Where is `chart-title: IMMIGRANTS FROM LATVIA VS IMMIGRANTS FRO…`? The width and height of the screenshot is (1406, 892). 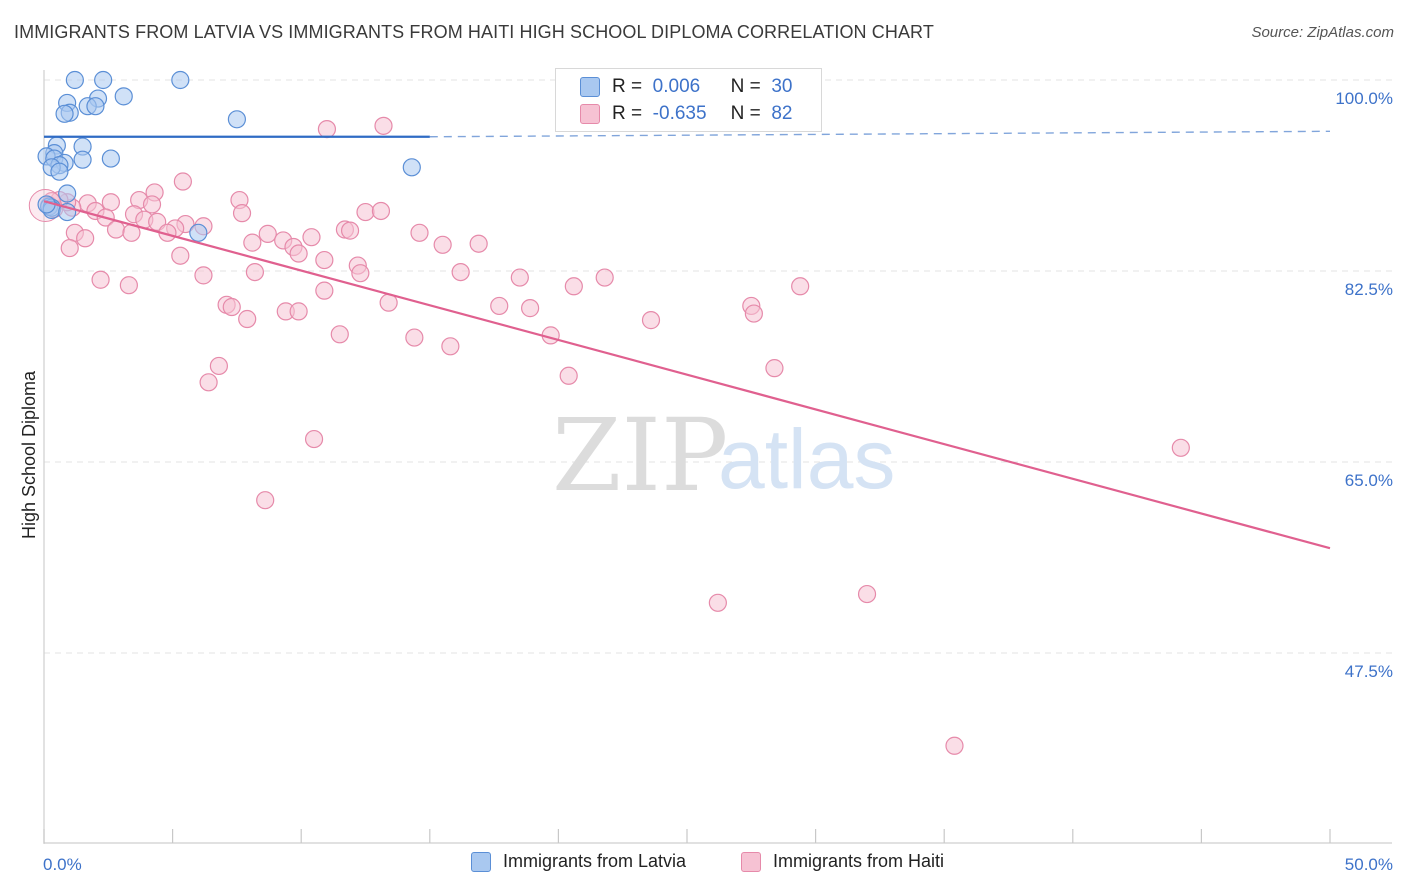 chart-title: IMMIGRANTS FROM LATVIA VS IMMIGRANTS FRO… is located at coordinates (474, 32).